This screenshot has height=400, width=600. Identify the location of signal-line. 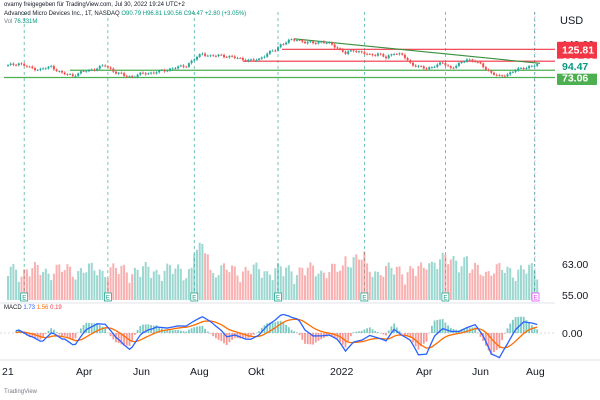
(276, 333).